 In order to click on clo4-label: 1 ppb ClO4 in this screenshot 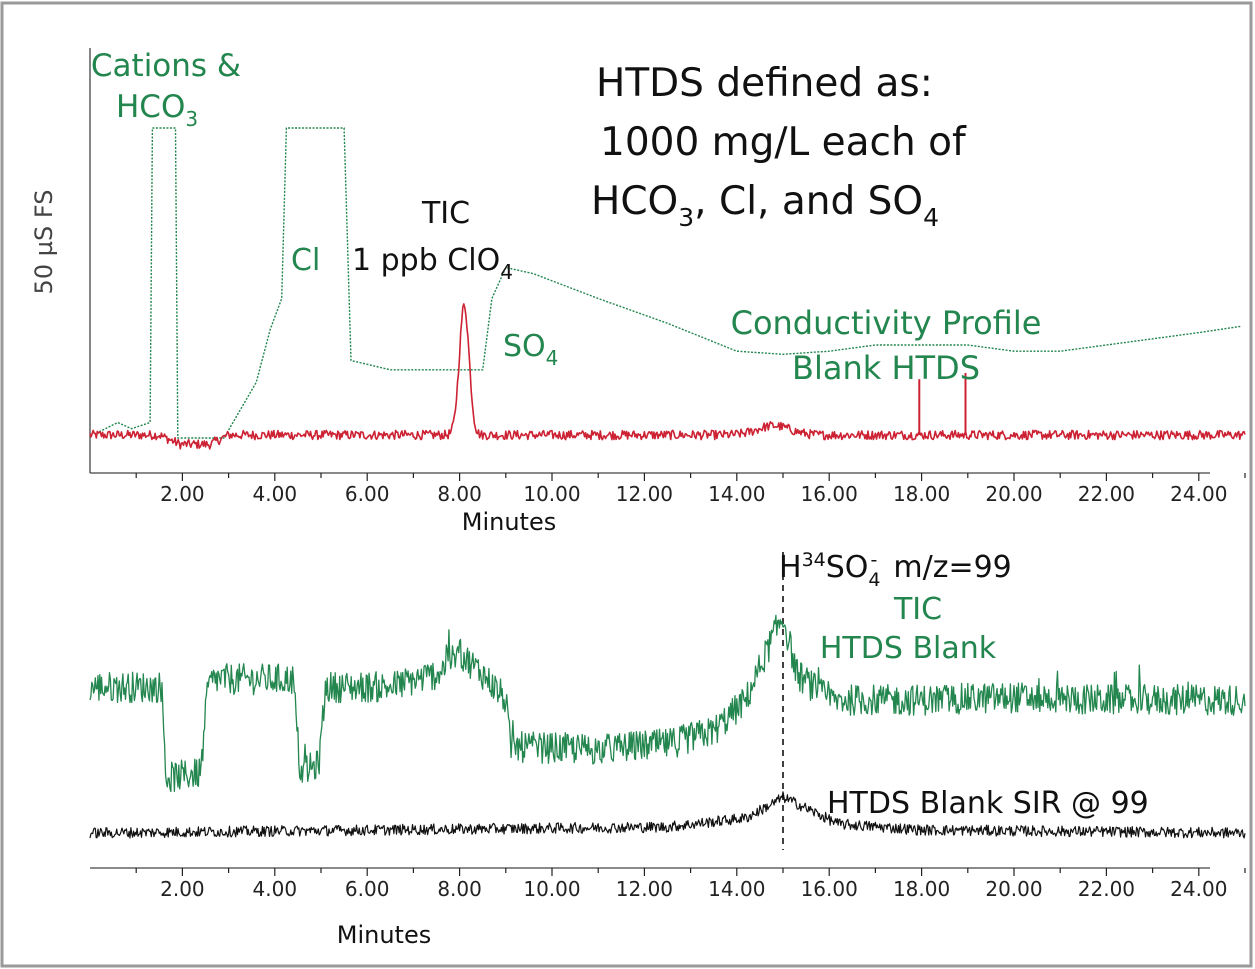, I will do `click(432, 263)`.